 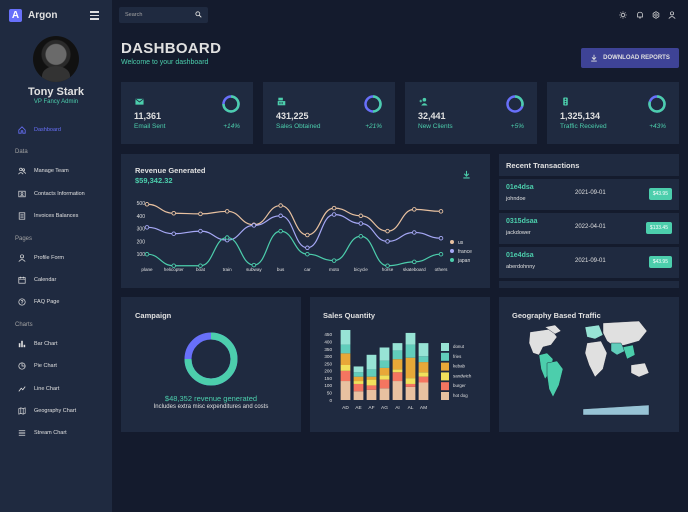 I want to click on revenue-title: Revenue Generated, so click(x=170, y=170).